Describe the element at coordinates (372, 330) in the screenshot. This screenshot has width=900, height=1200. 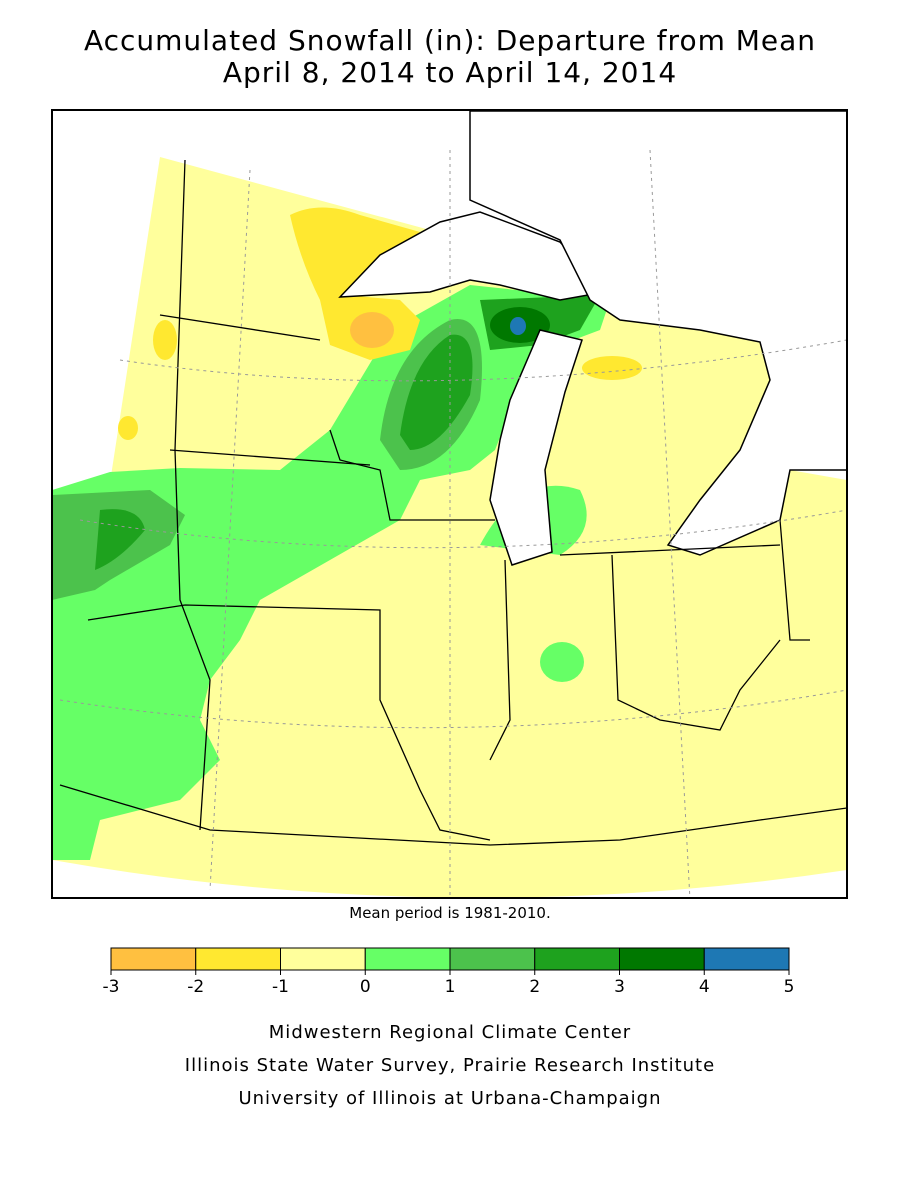
I see `region-level-neg3` at that location.